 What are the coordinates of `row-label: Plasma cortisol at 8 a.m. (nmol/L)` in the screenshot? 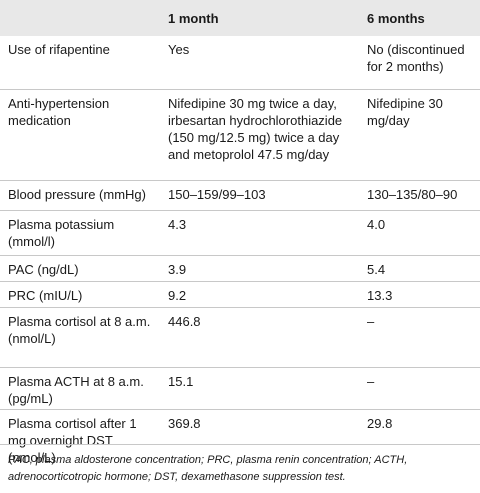 It's located at (79, 330).